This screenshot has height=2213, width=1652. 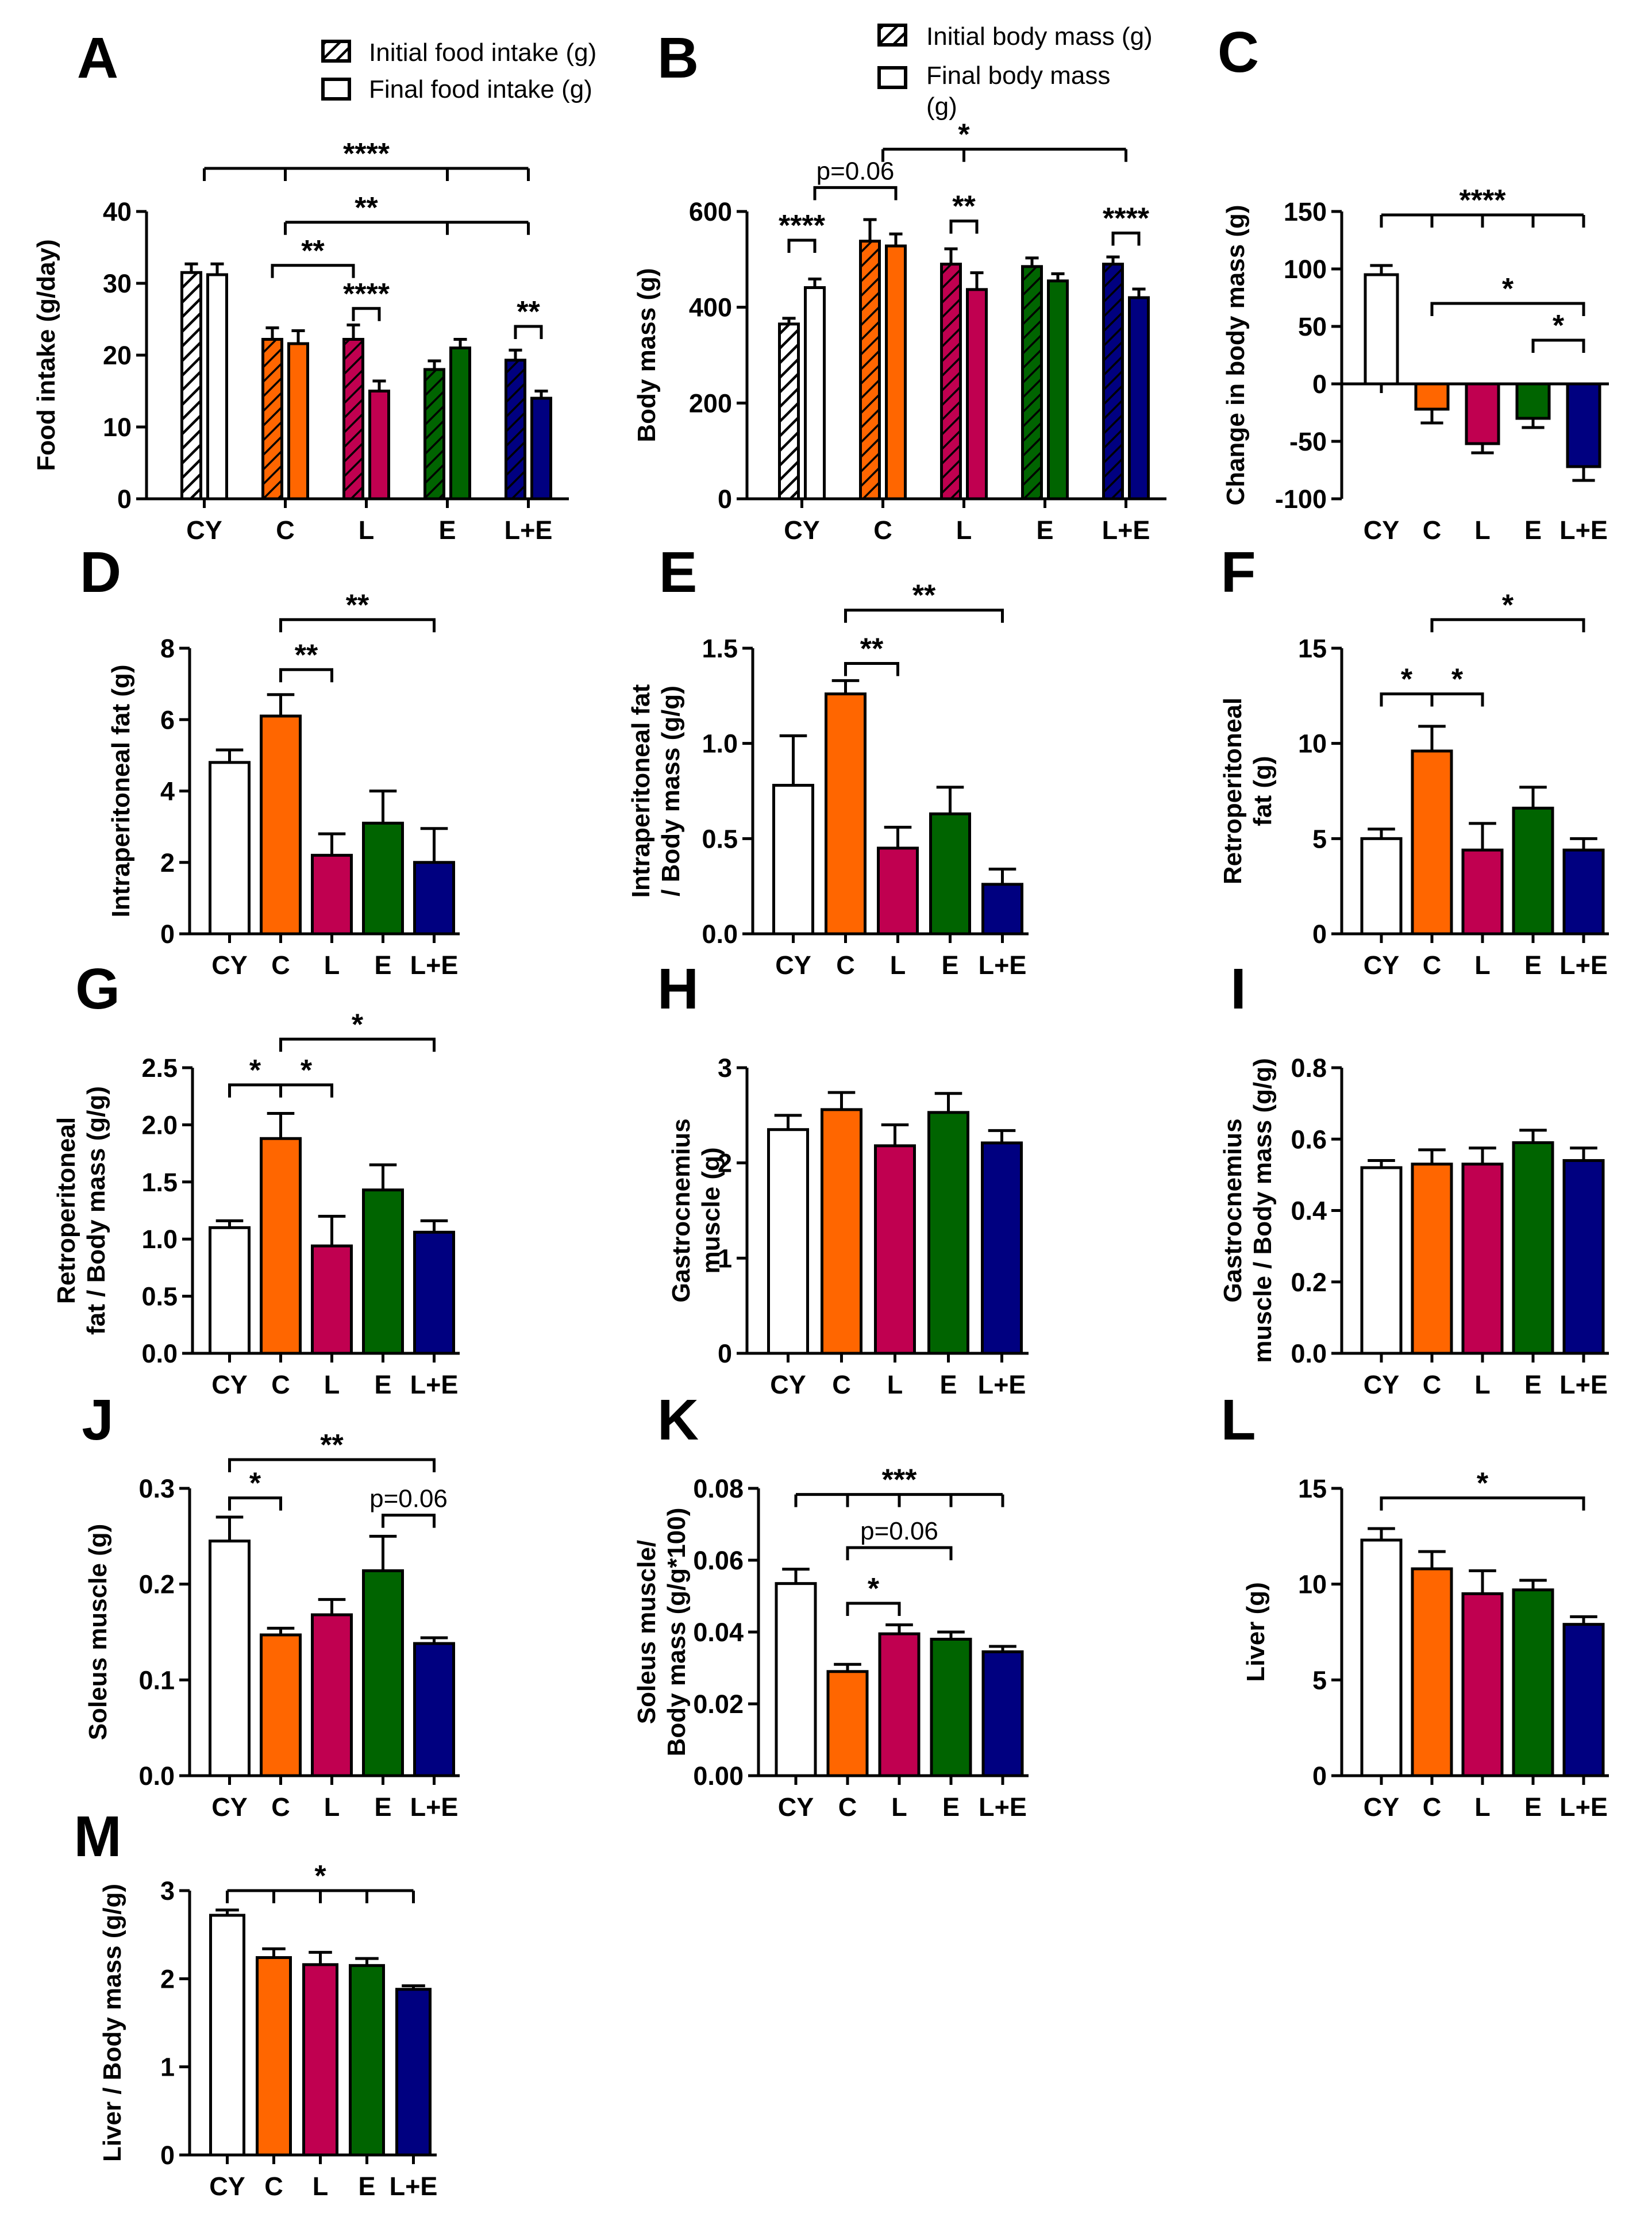 What do you see at coordinates (941, 107) in the screenshot?
I see `legend-label-final-body-unit: (g)` at bounding box center [941, 107].